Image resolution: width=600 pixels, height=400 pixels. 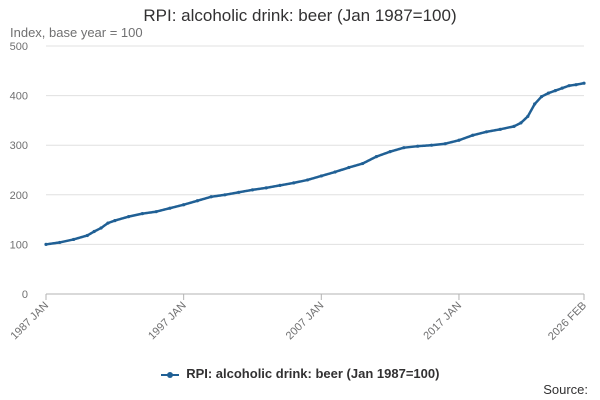 I want to click on x-tick-label: 2017 JAN, so click(x=442, y=321).